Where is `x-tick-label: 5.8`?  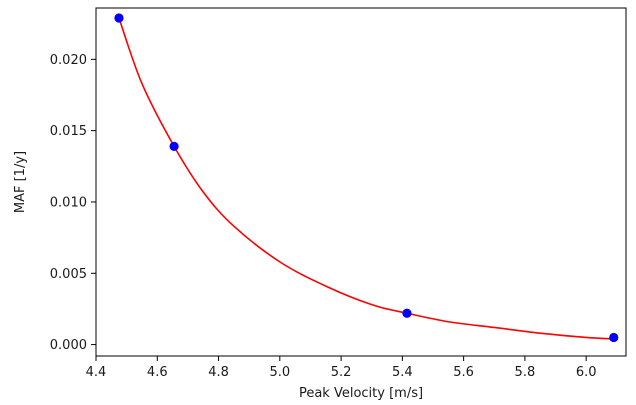 x-tick-label: 5.8 is located at coordinates (525, 372).